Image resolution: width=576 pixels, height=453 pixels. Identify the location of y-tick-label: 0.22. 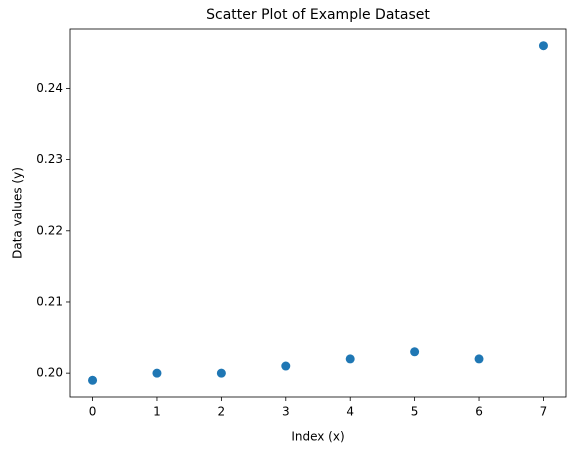
(49, 230).